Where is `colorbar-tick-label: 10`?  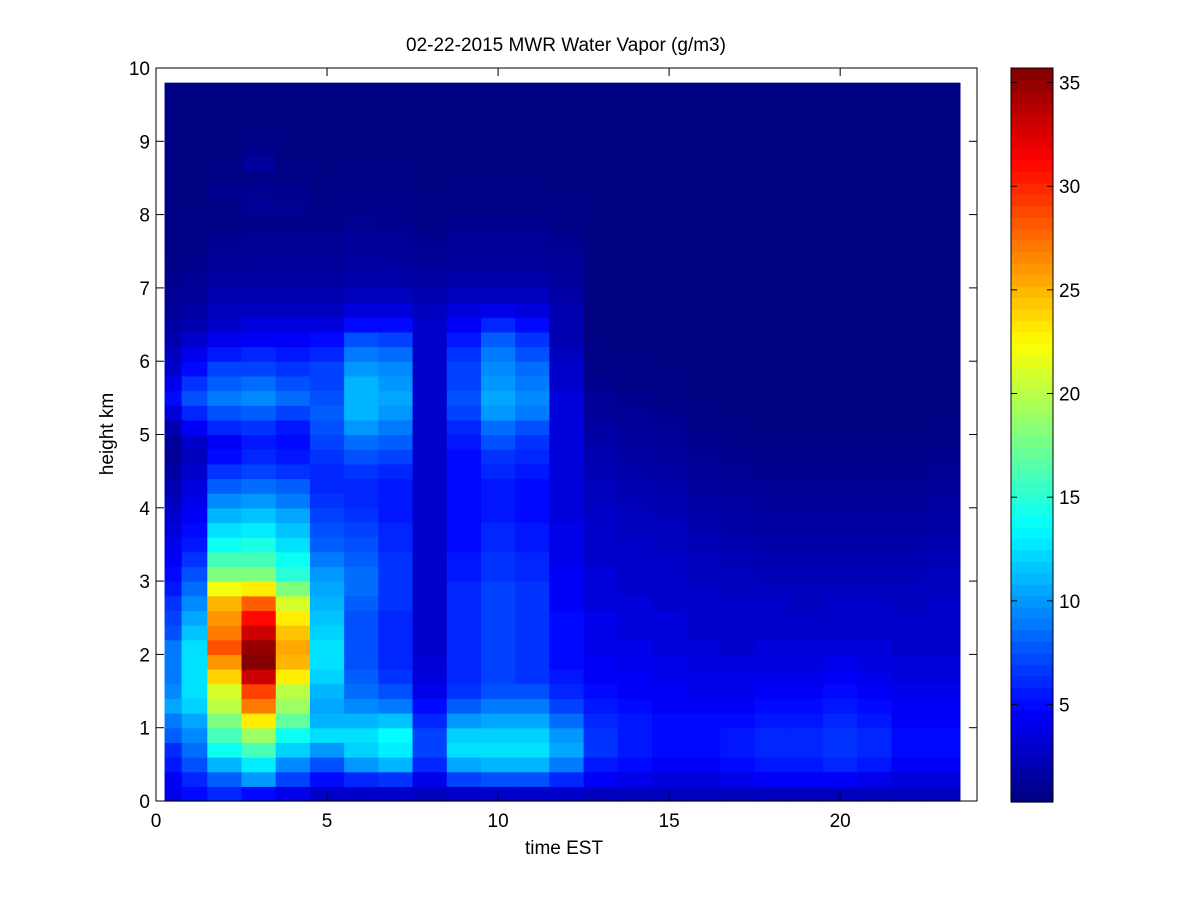 colorbar-tick-label: 10 is located at coordinates (1069, 602).